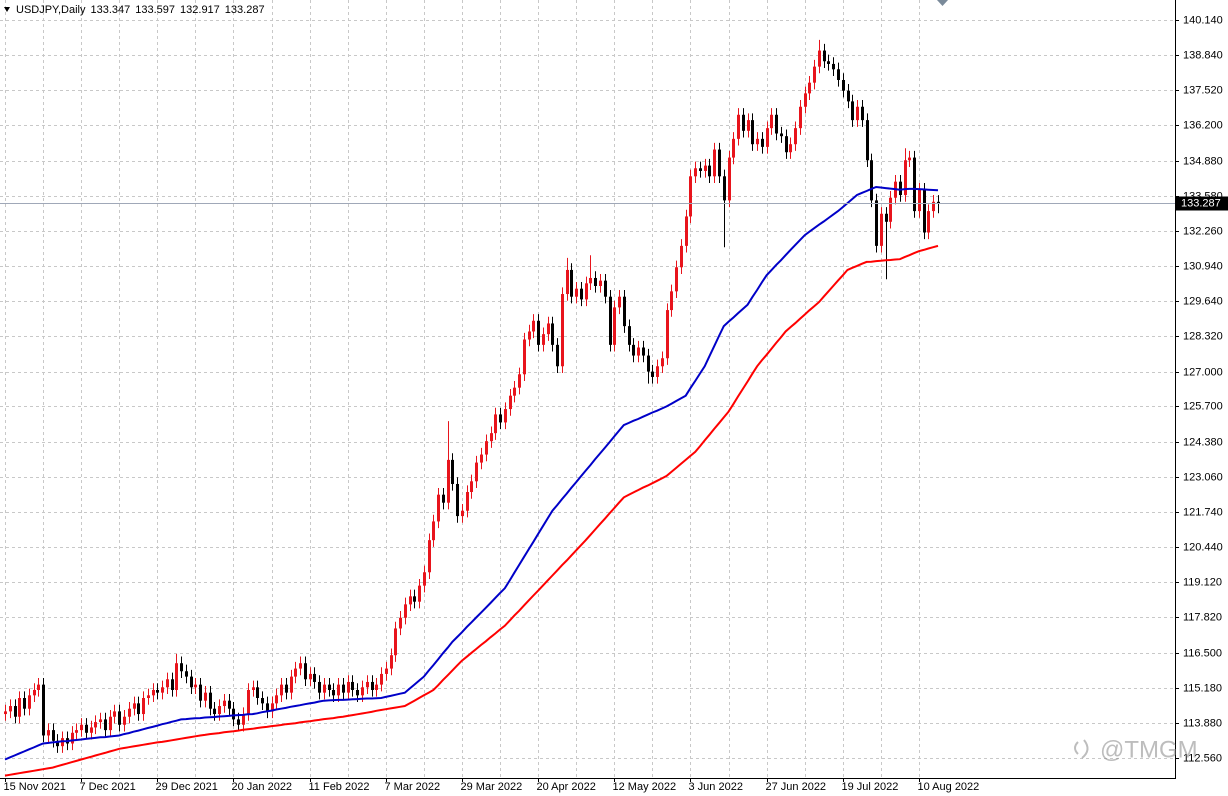 This screenshot has width=1228, height=796. I want to click on menu-arrow, so click(7, 9).